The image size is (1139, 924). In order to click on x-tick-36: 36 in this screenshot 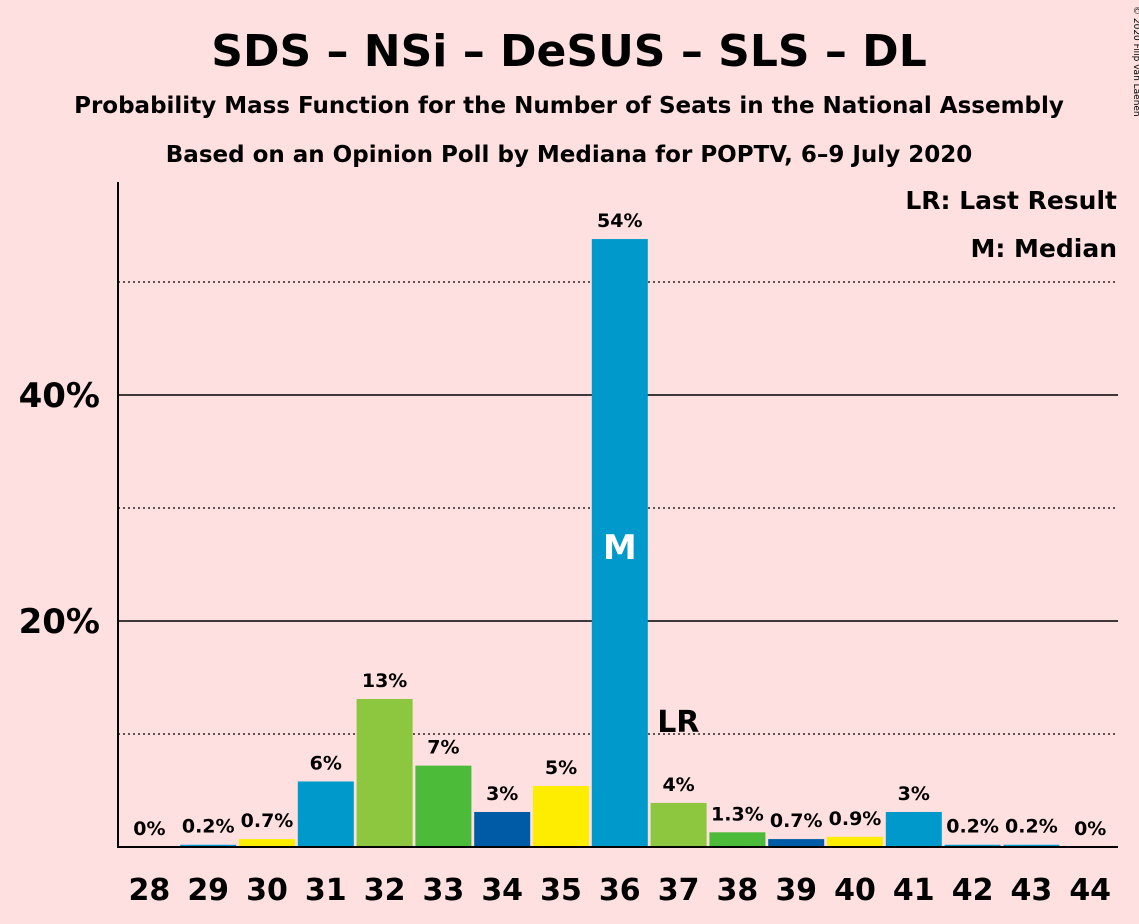, I will do `click(620, 890)`.